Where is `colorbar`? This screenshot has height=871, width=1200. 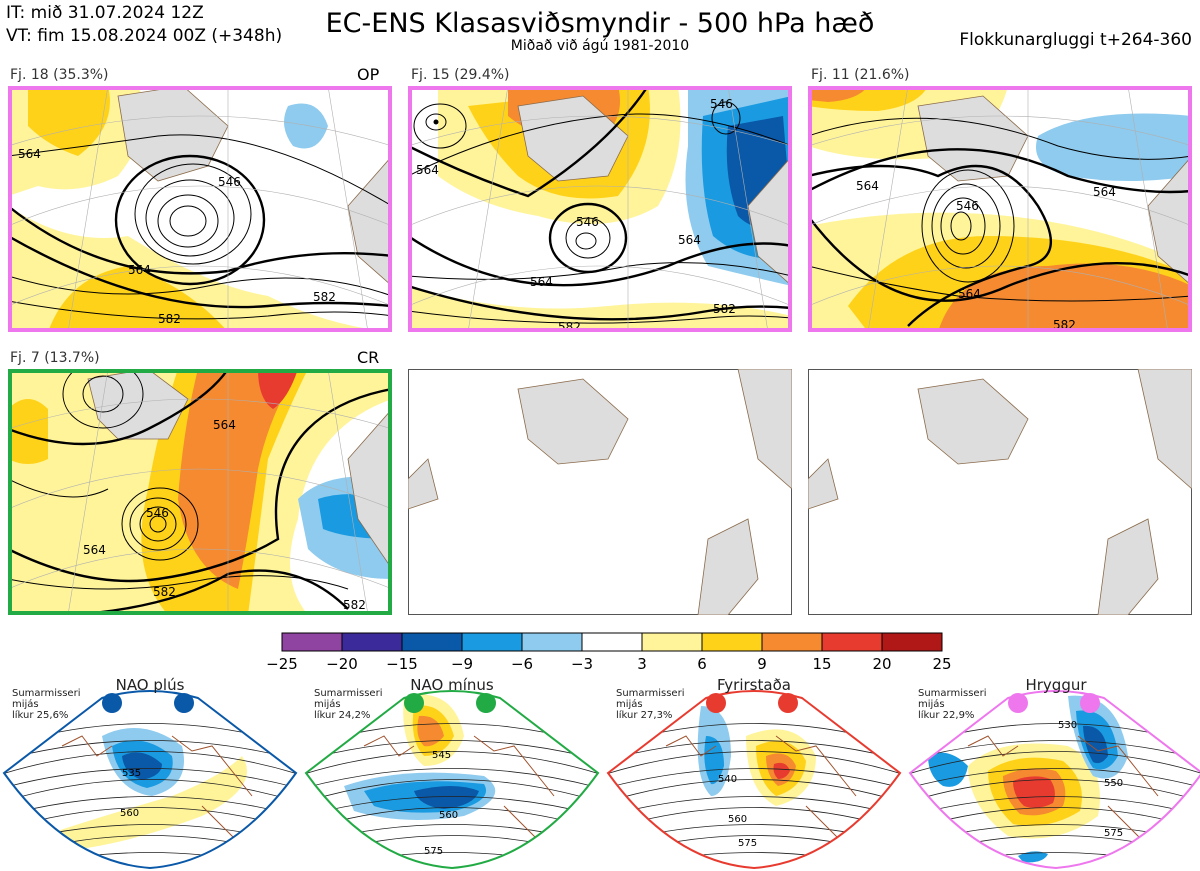 colorbar is located at coordinates (612, 642).